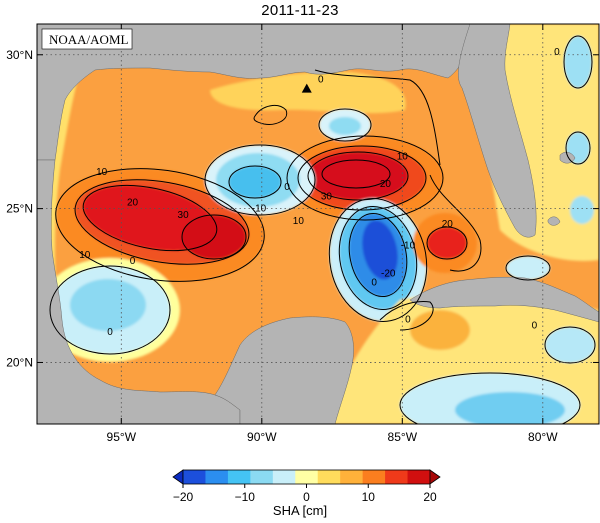 The image size is (600, 523). What do you see at coordinates (504, 299) in the screenshot?
I see `cuba-land` at bounding box center [504, 299].